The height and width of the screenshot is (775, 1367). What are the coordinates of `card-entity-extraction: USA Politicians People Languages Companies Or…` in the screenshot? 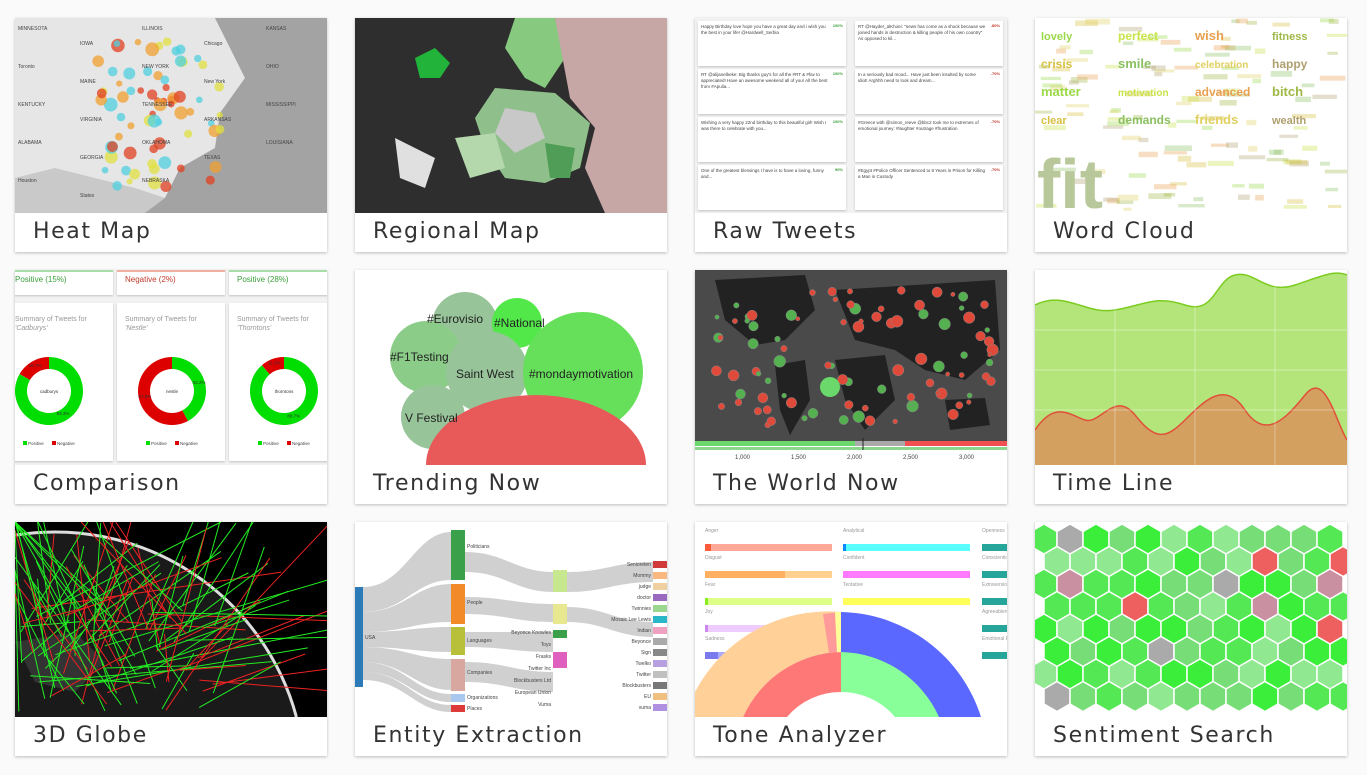 It's located at (511, 639).